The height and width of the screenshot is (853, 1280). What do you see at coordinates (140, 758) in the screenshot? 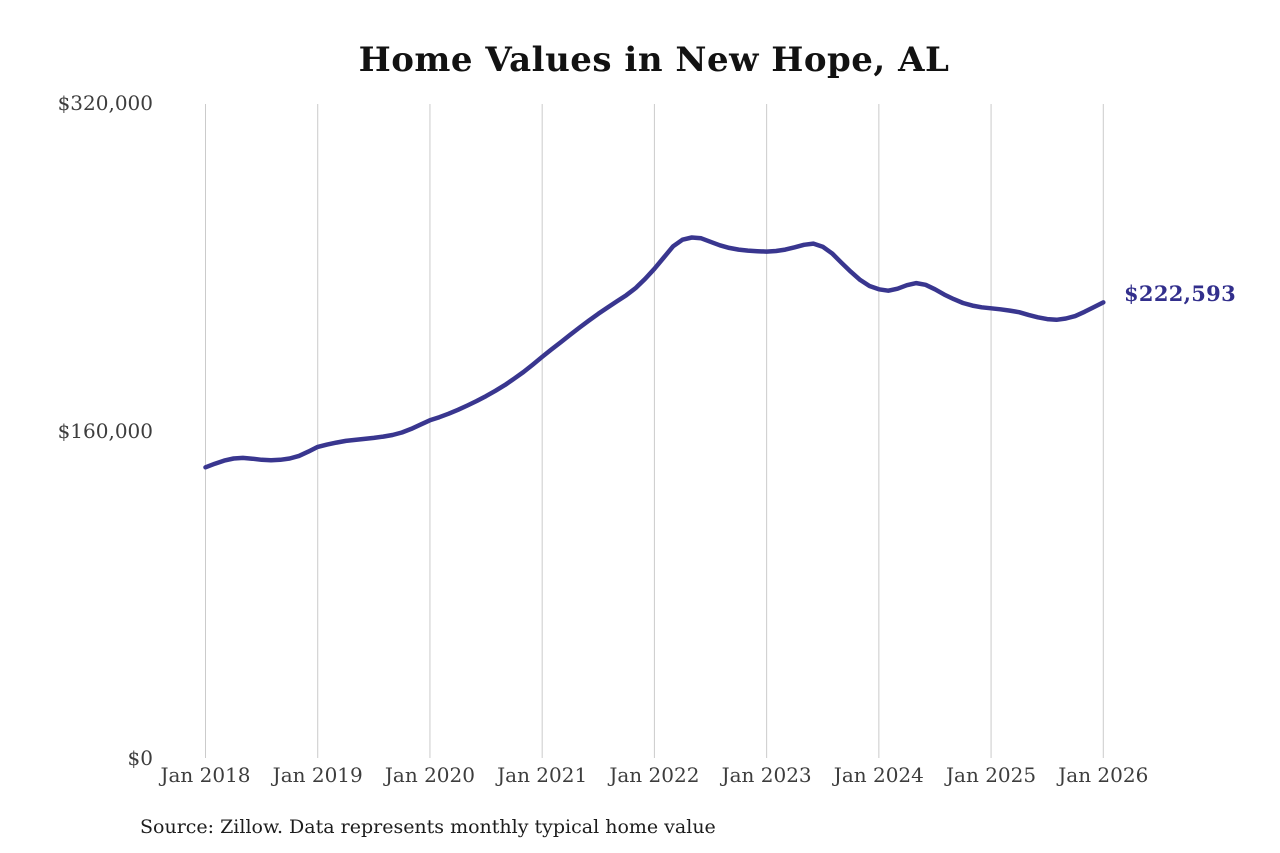
I see `y-axis-tick-label: $0` at bounding box center [140, 758].